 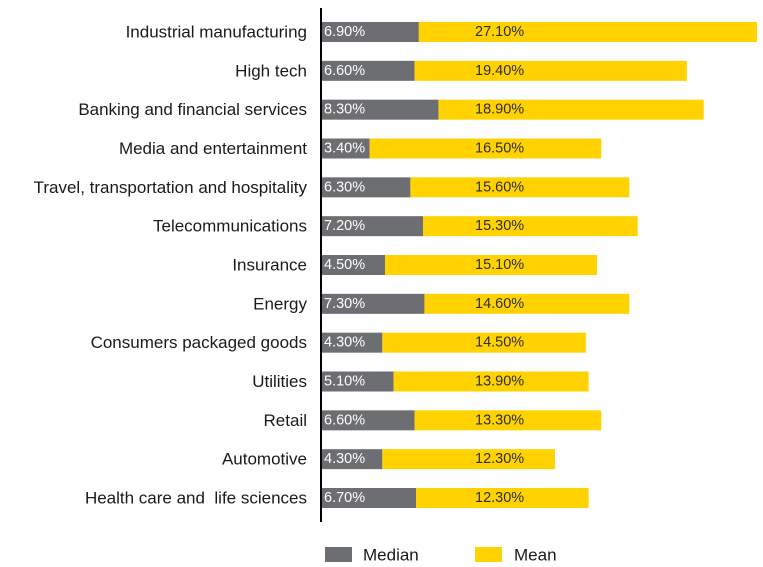 What do you see at coordinates (271, 70) in the screenshot?
I see `category-label-high-tech: High tech` at bounding box center [271, 70].